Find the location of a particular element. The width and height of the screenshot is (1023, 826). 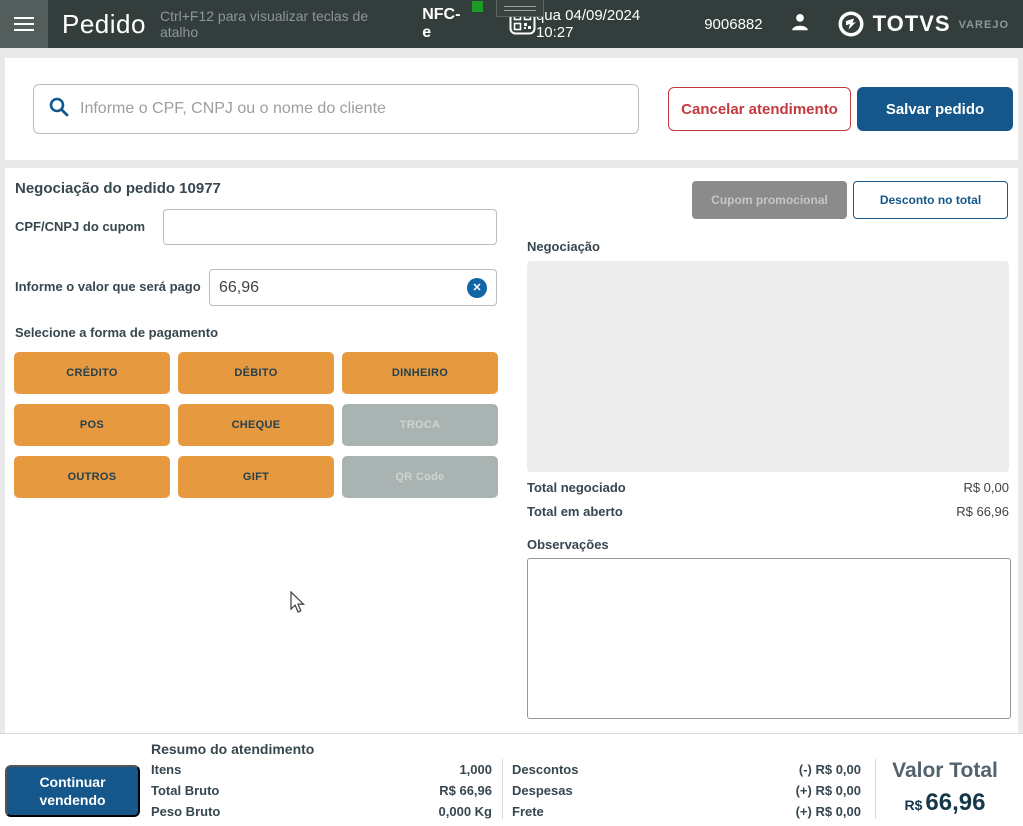

payment-amount-label: Informe o valor que será pago is located at coordinates (108, 286).